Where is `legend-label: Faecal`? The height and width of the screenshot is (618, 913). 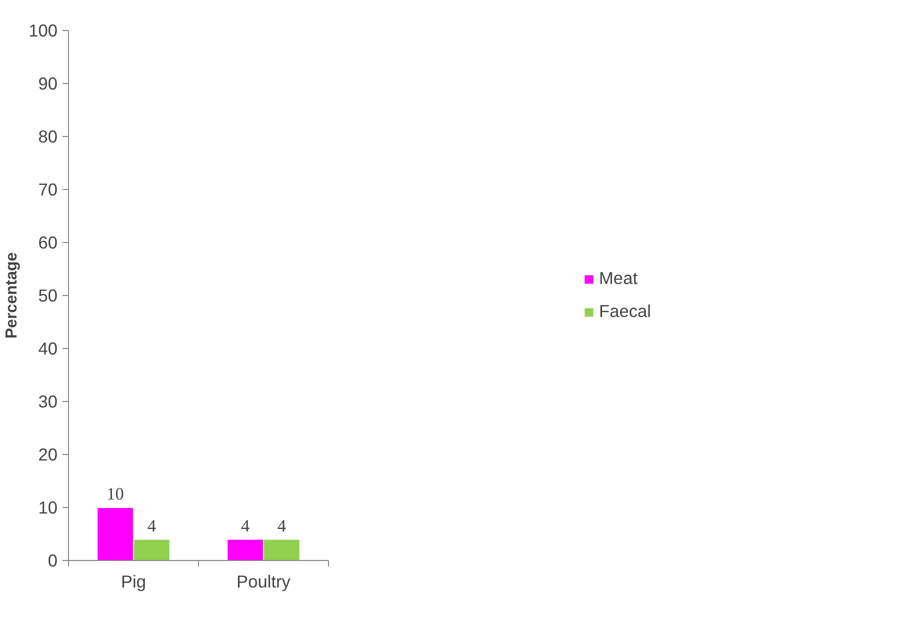 legend-label: Faecal is located at coordinates (625, 311).